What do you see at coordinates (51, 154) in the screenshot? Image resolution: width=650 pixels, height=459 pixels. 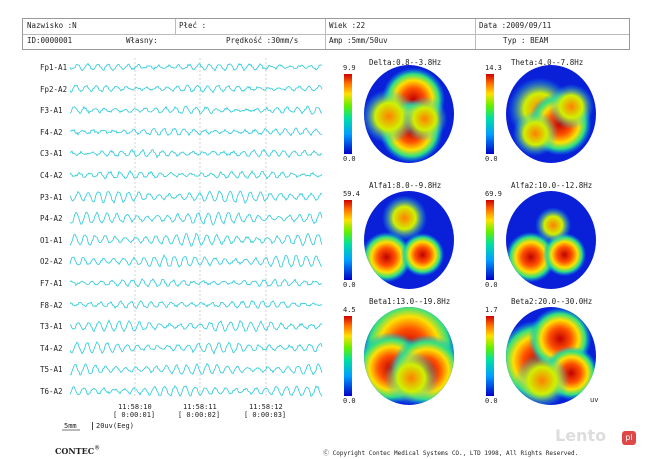 I see `channel-label: C3-A1` at bounding box center [51, 154].